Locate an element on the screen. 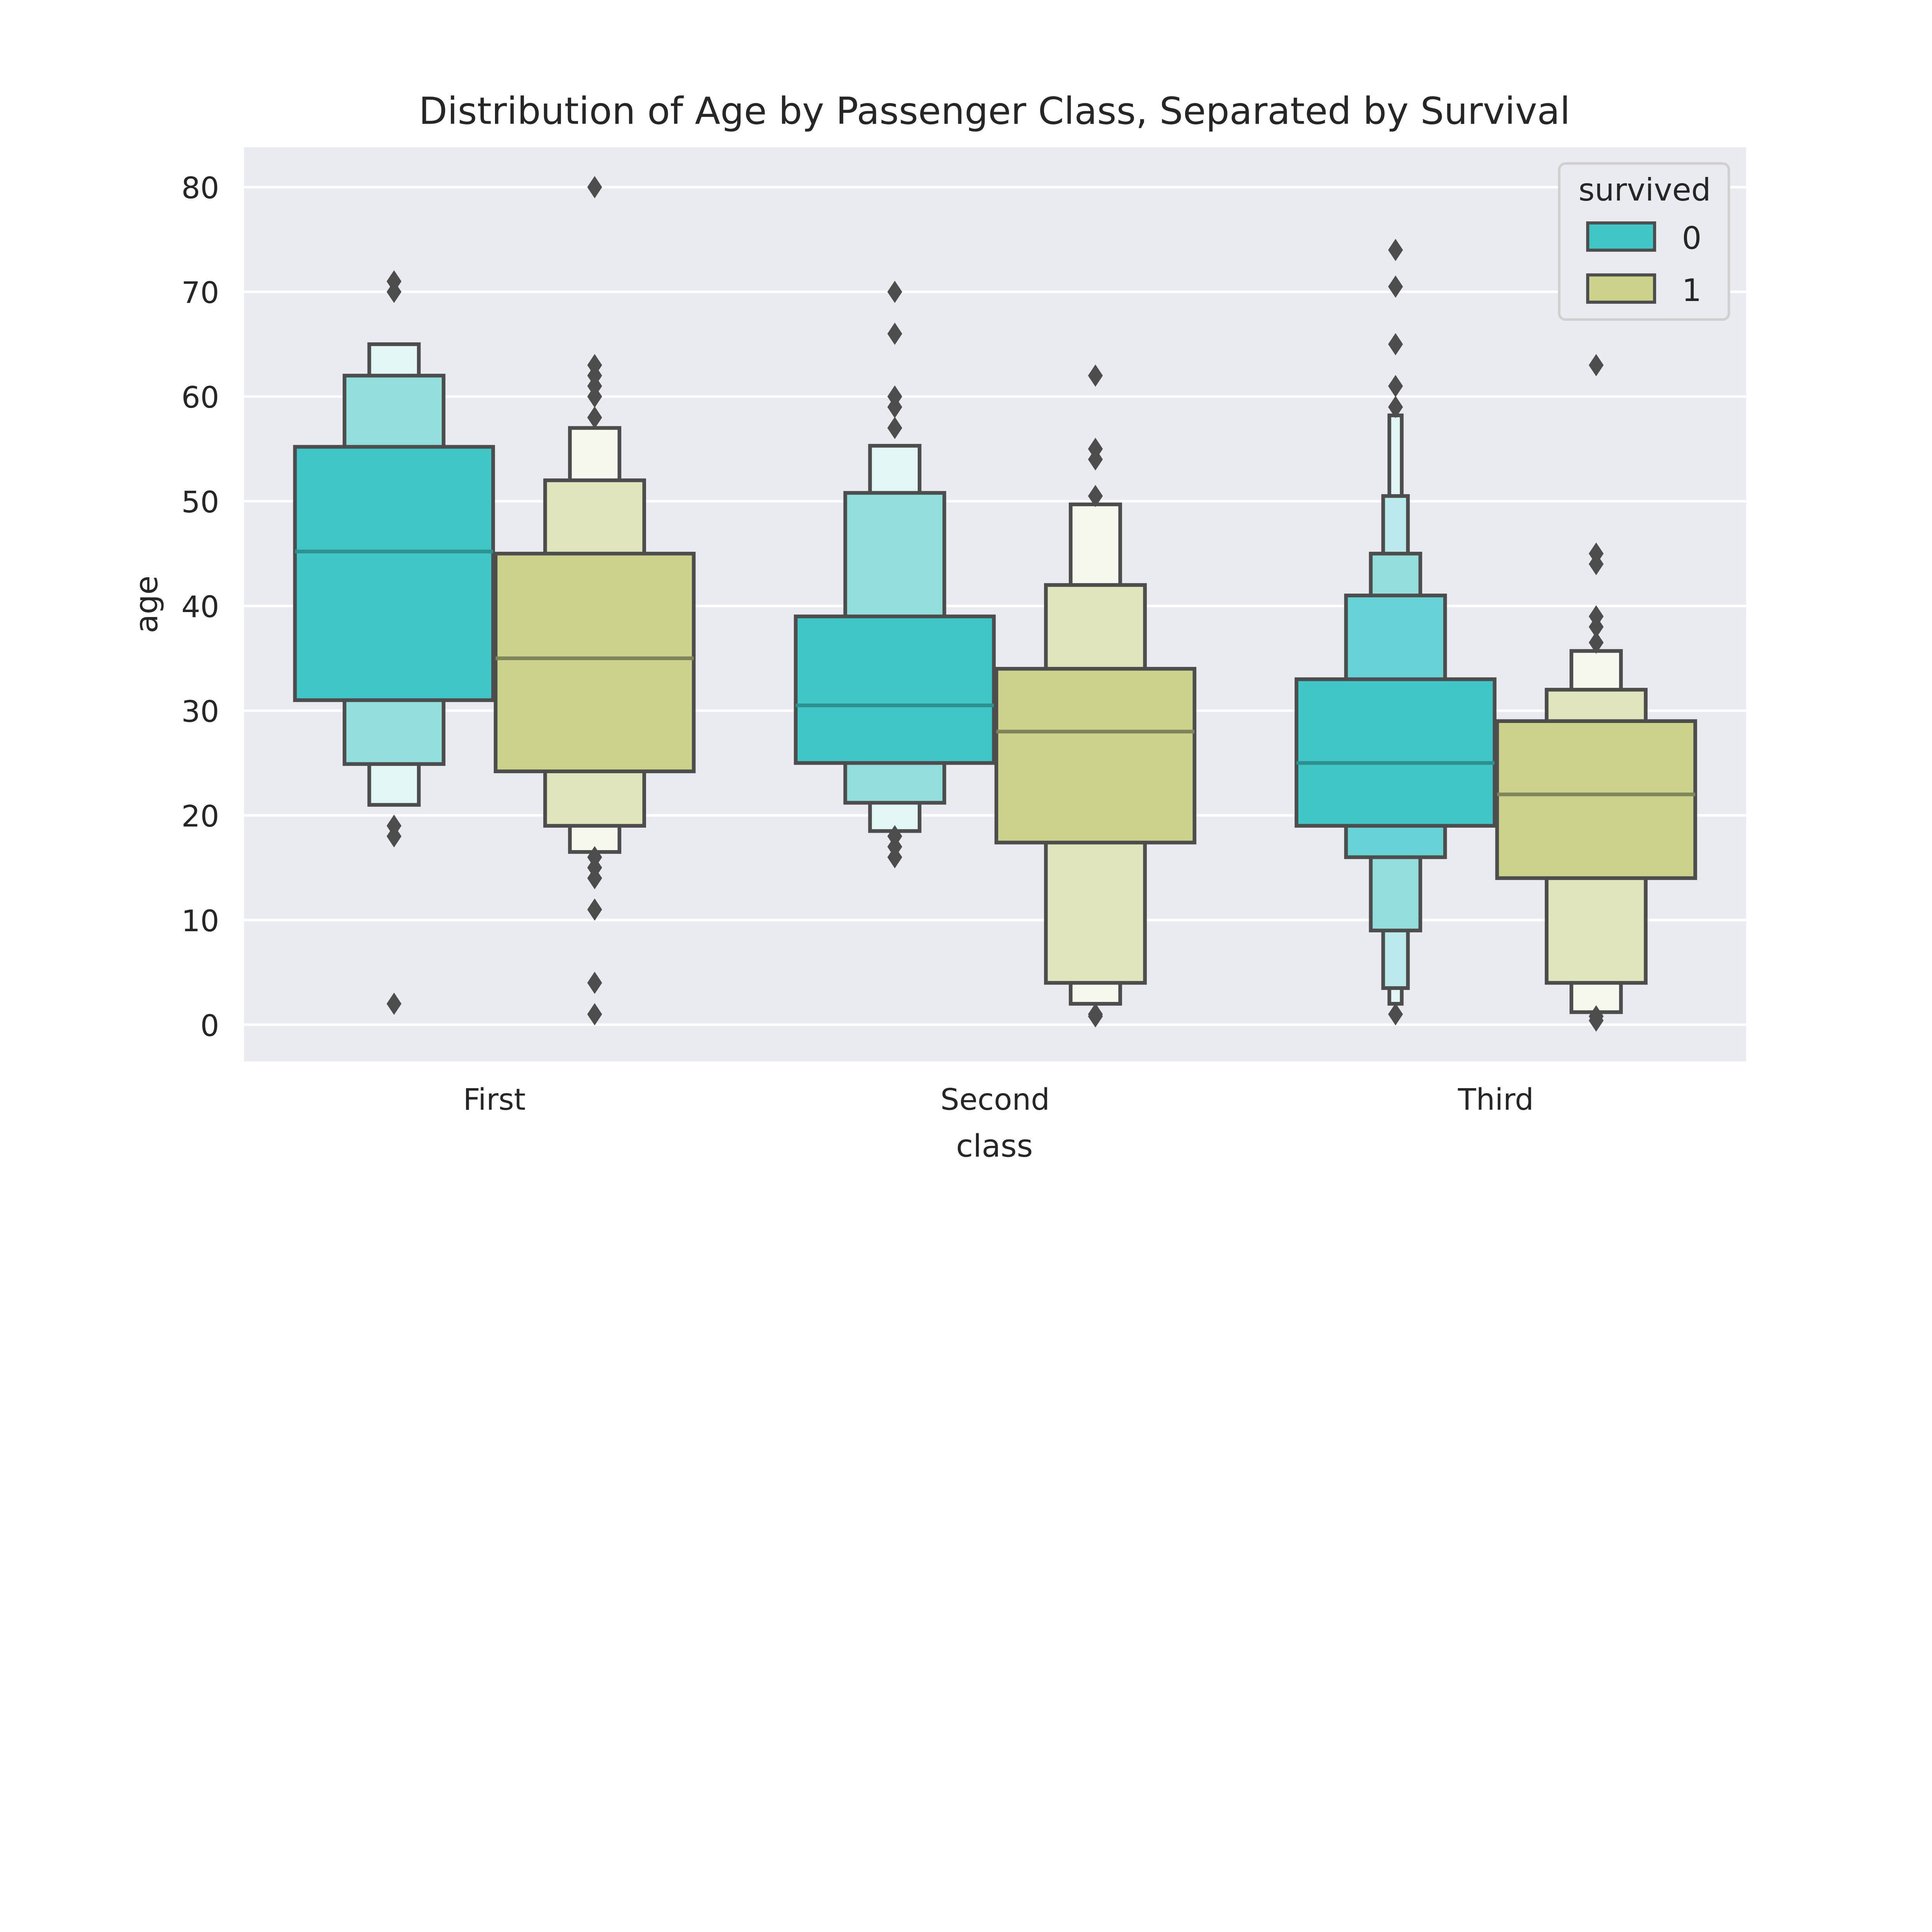 Image resolution: width=1932 pixels, height=1932 pixels. boxen-0-third is located at coordinates (1396, 632).